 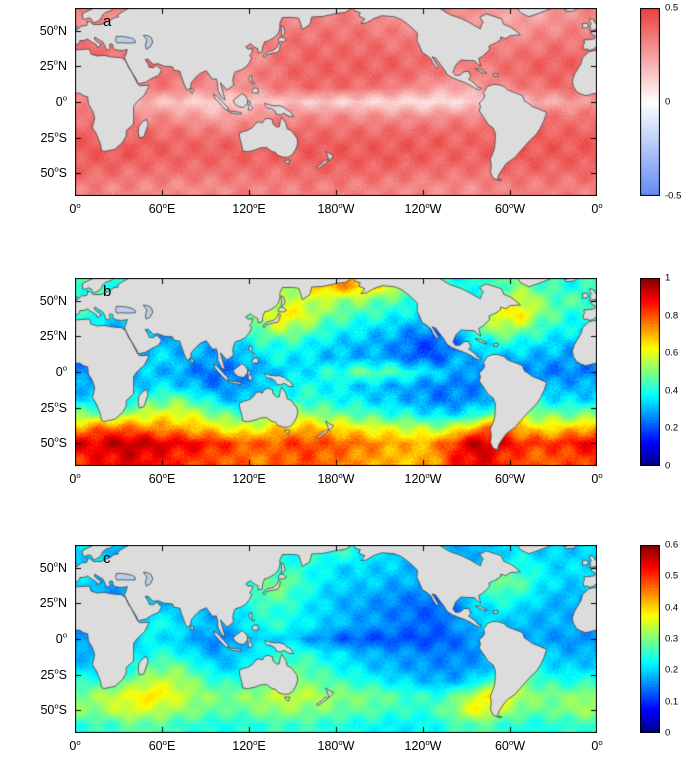 I want to click on colorbar-tick-label: 0.3, so click(x=672, y=639).